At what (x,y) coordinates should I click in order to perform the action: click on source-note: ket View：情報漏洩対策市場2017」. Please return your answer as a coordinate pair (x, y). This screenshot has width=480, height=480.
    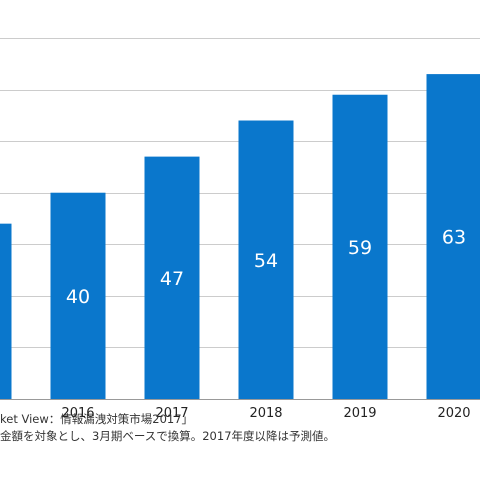
    Looking at the image, I should click on (97, 419).